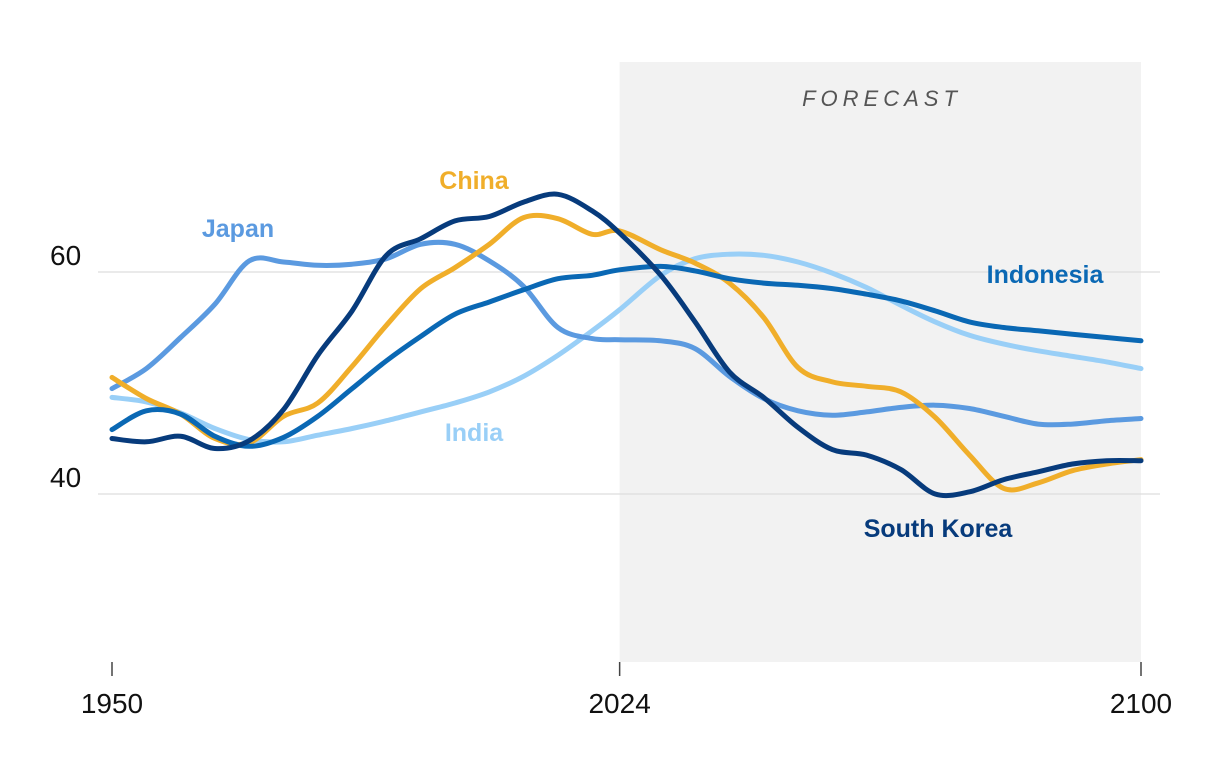 This screenshot has height=770, width=1220. What do you see at coordinates (882, 98) in the screenshot?
I see `forecast-label: FORECAST` at bounding box center [882, 98].